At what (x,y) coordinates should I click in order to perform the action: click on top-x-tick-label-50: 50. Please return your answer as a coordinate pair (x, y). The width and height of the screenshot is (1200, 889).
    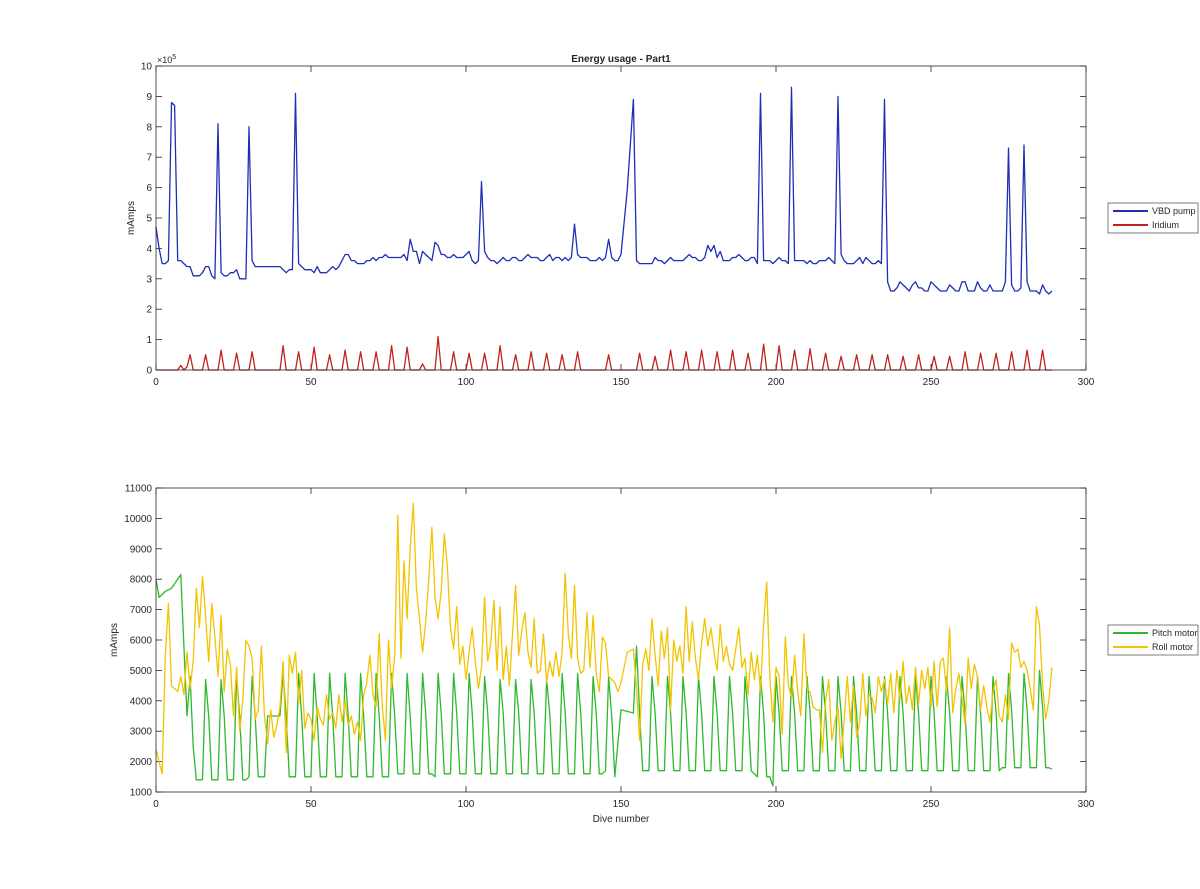
    Looking at the image, I should click on (311, 382).